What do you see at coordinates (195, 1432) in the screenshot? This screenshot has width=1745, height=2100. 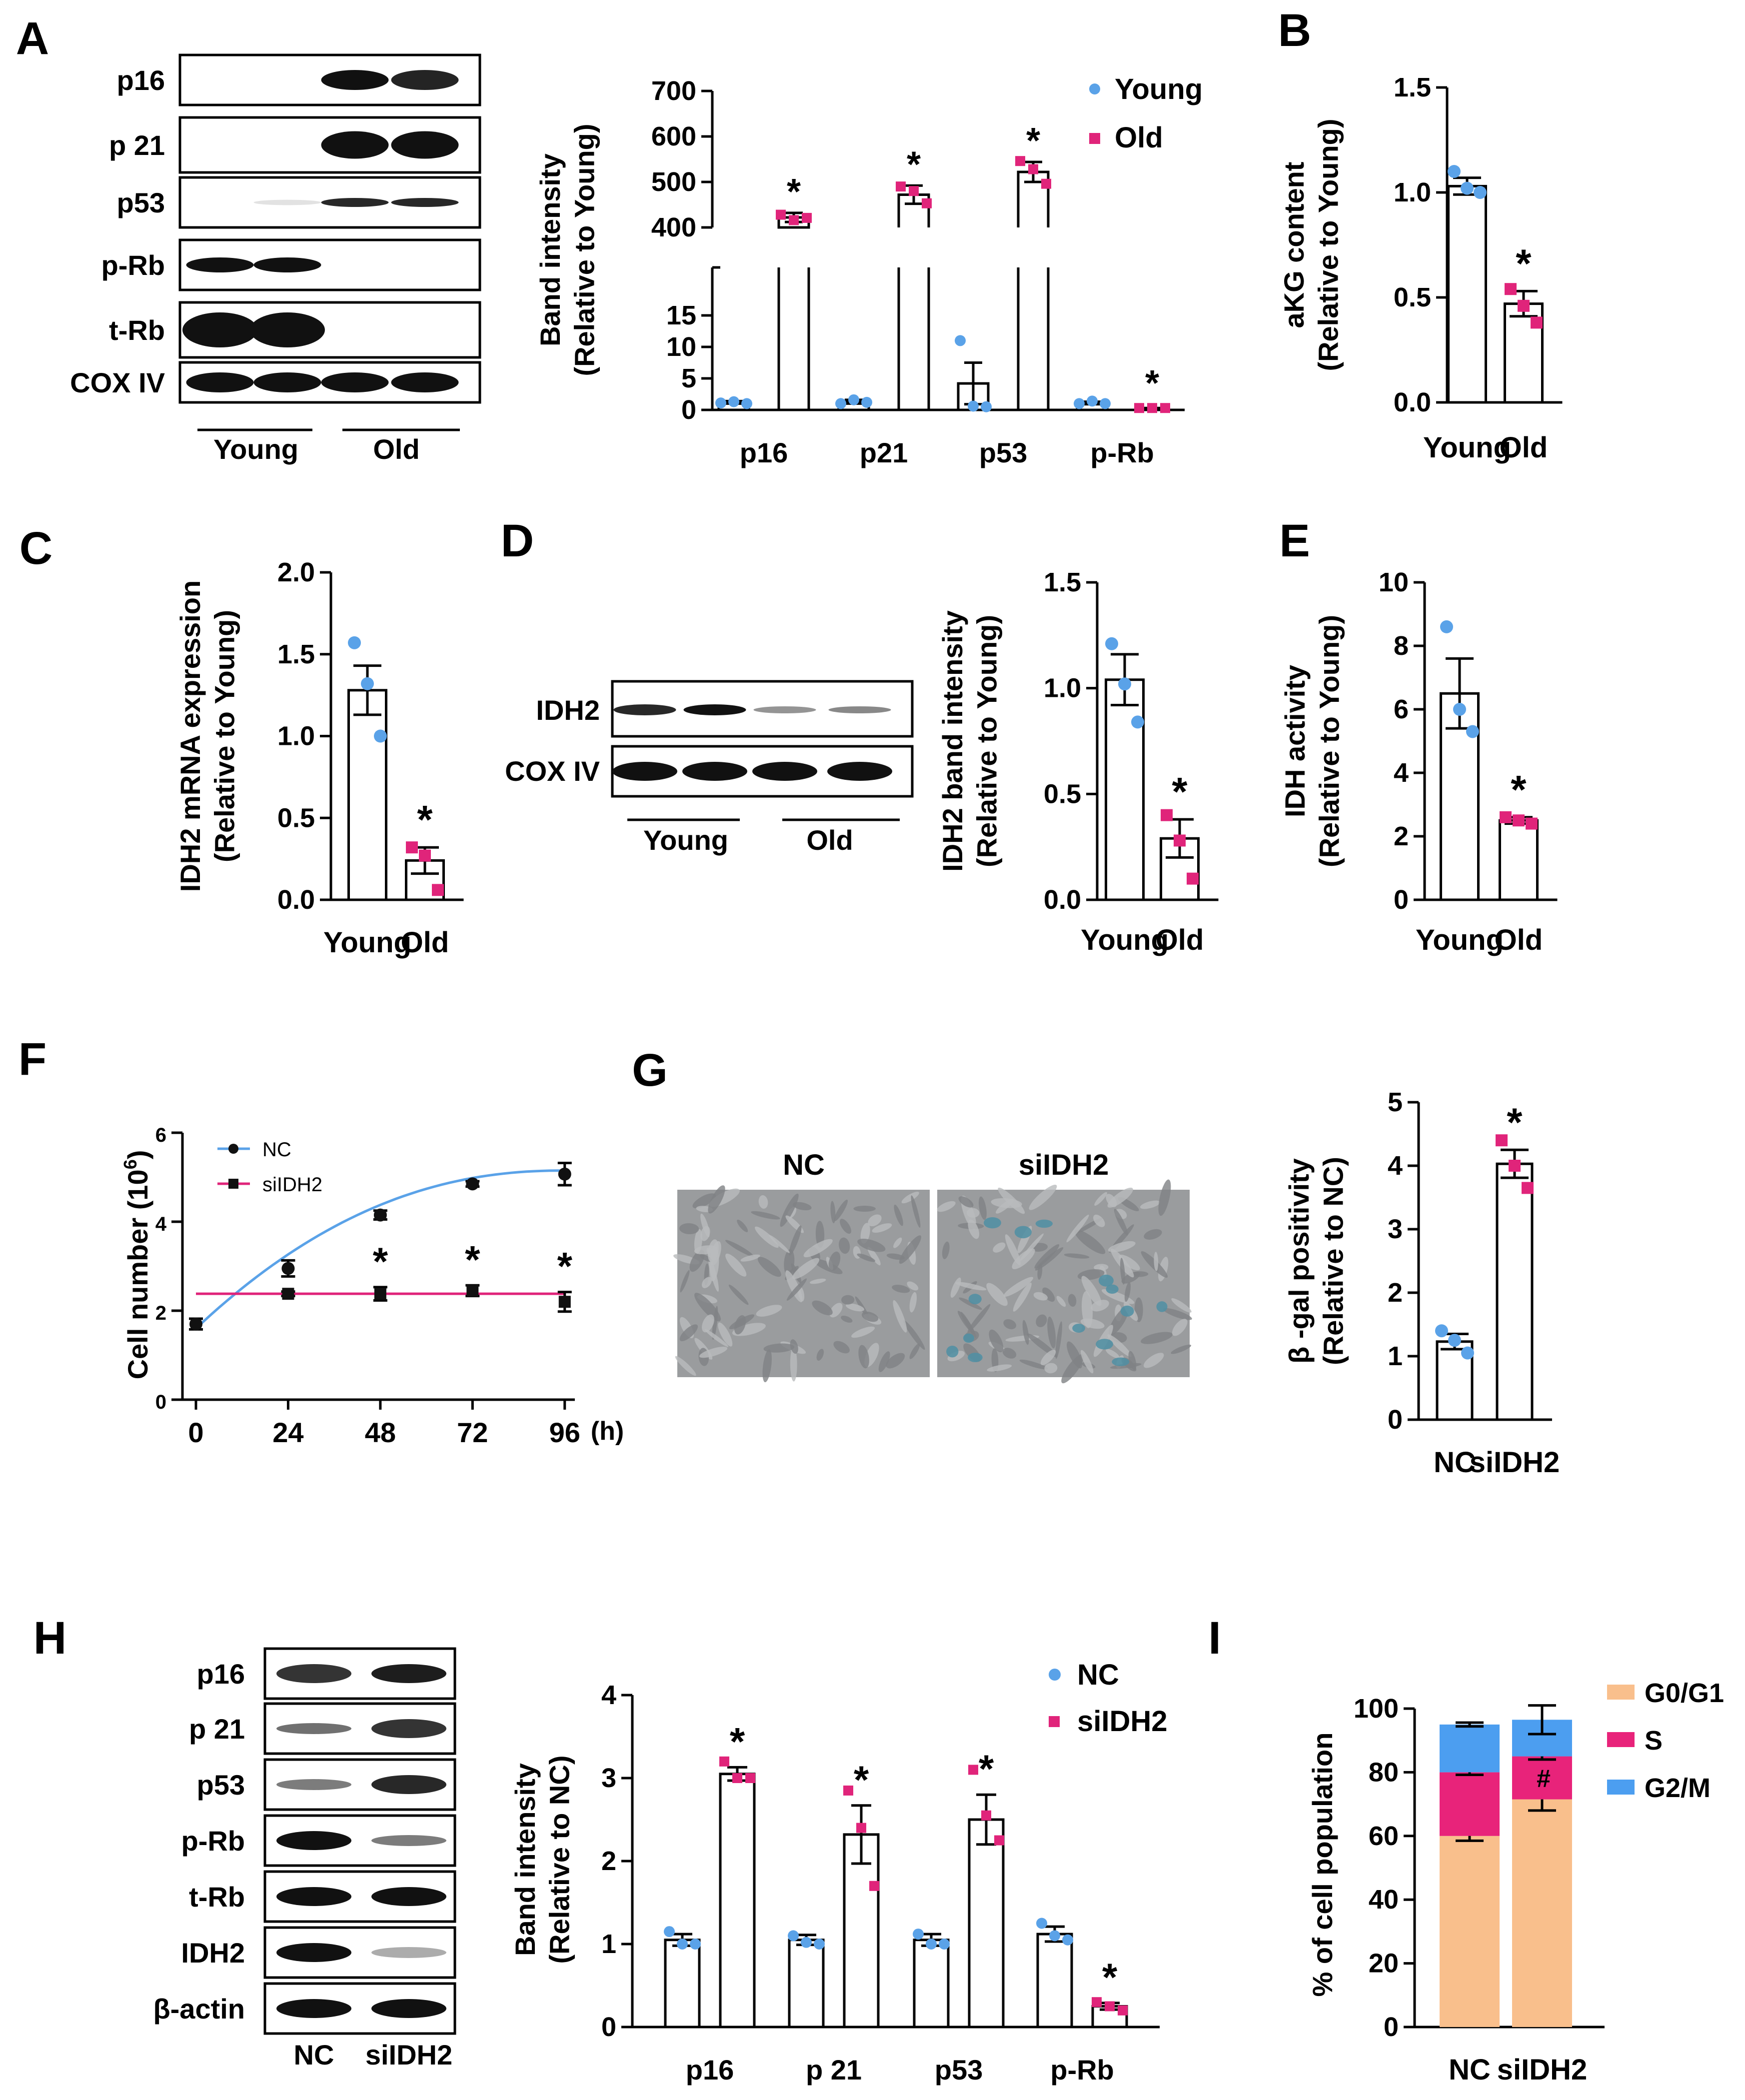 I see `x-tick-label: 0` at bounding box center [195, 1432].